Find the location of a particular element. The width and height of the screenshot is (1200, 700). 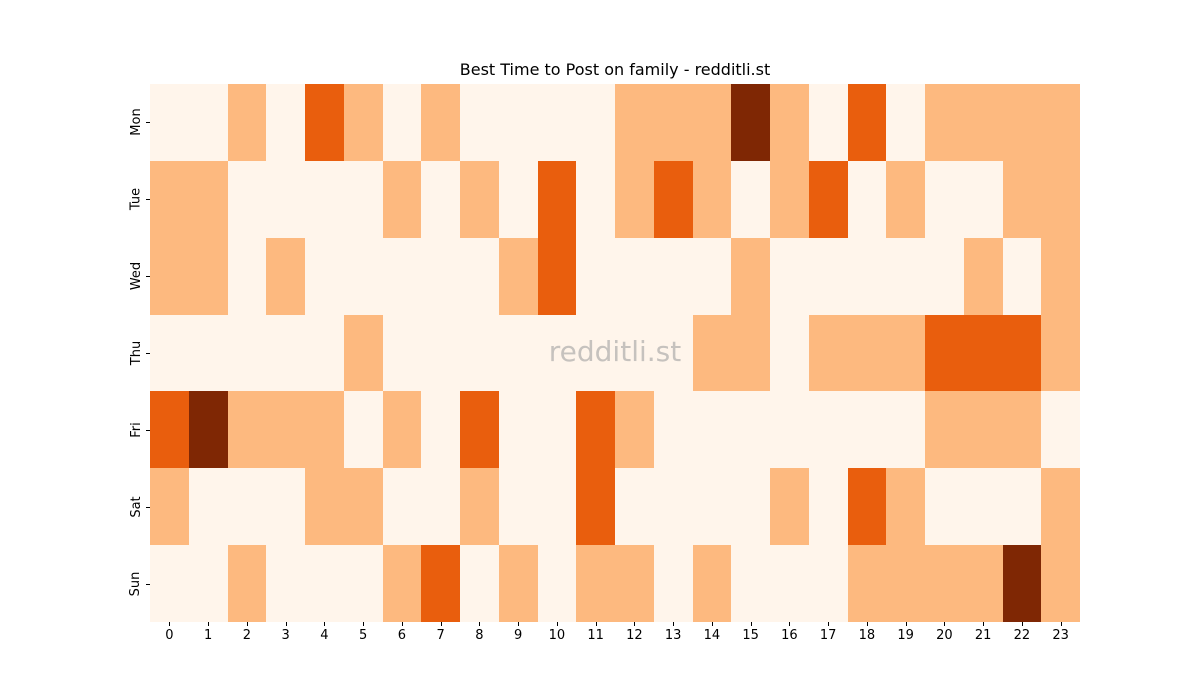

y-tick-text: Tue is located at coordinates (136, 199).